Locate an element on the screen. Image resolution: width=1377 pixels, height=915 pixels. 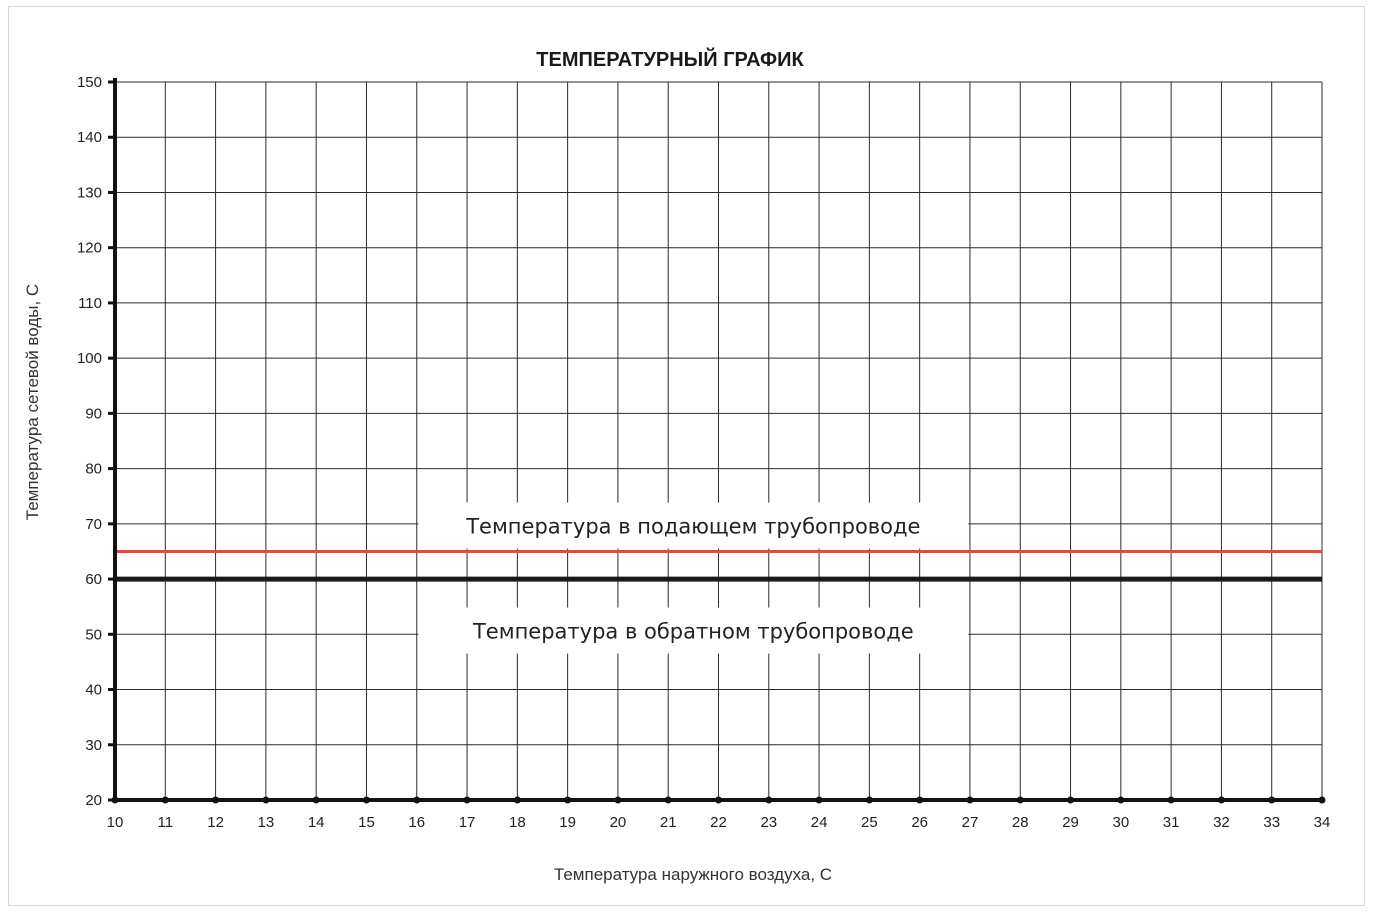
annotation-label-2: Температура в обратном трубопроводе is located at coordinates (693, 632).